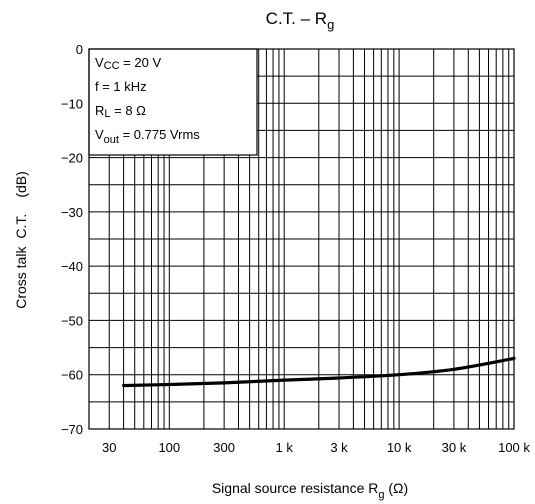 Image resolution: width=535 pixels, height=504 pixels. Describe the element at coordinates (169, 447) in the screenshot. I see `x-tick-label: 100` at that location.